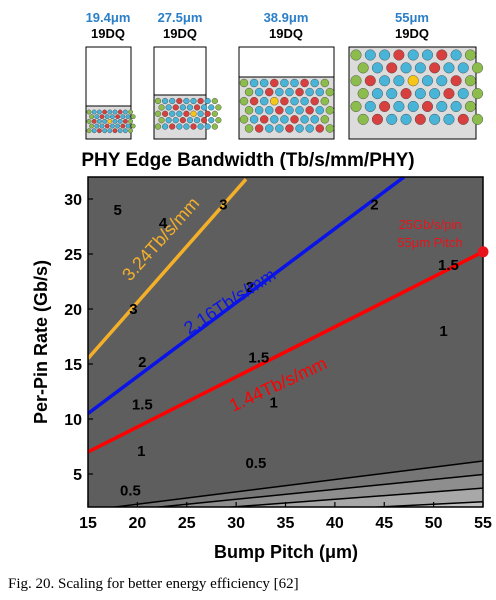  I want to click on annotation-line-1: 25Gb/s/pin, so click(430, 224).